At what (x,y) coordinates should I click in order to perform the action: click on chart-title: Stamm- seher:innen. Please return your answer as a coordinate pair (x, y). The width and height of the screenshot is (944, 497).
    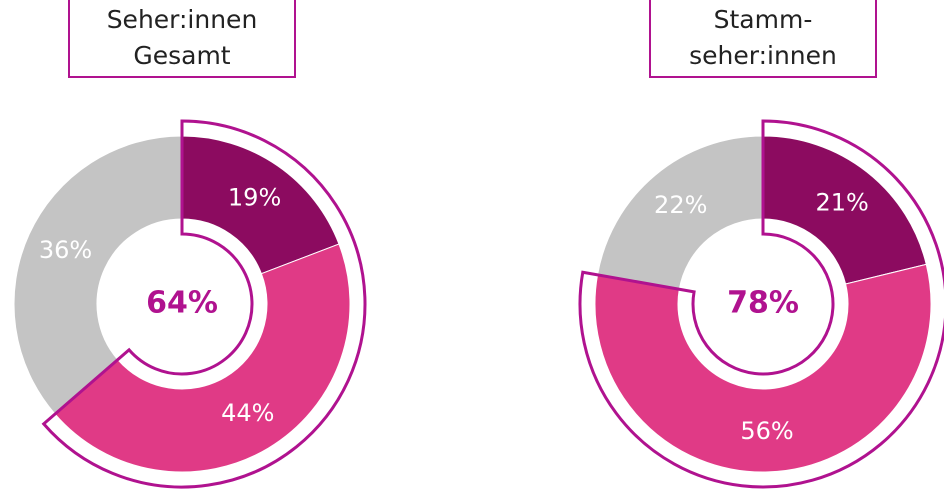
    Looking at the image, I should click on (763, 39).